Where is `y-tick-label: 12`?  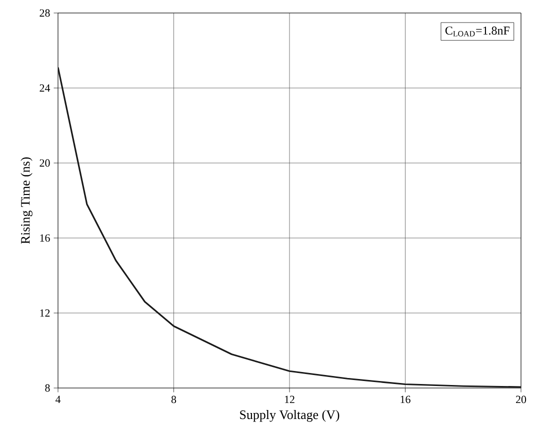 y-tick-label: 12 is located at coordinates (45, 313).